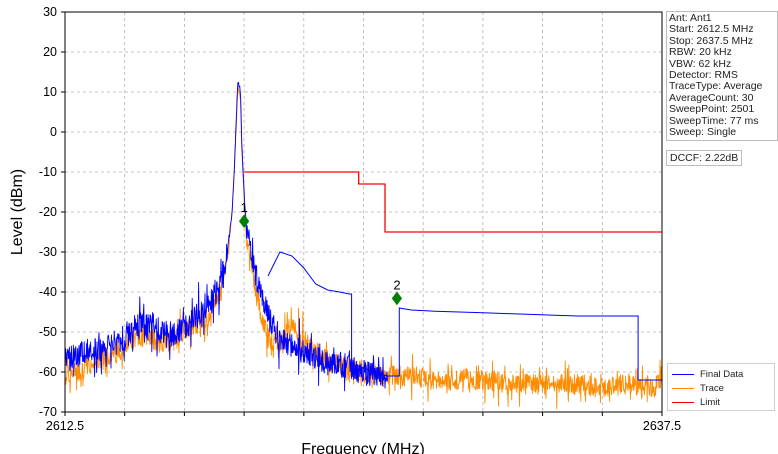  I want to click on legend-item-trace: Trace, so click(723, 388).